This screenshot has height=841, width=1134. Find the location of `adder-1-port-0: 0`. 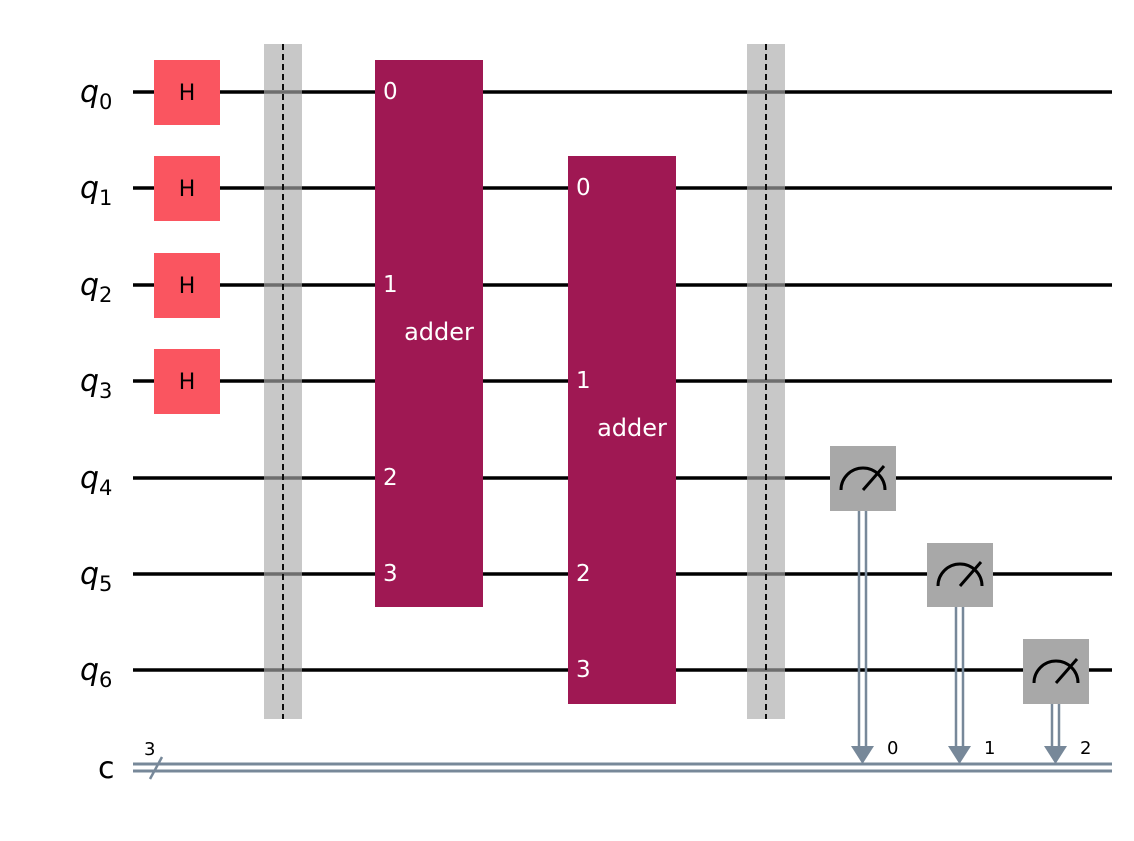

adder-1-port-0: 0 is located at coordinates (390, 92).